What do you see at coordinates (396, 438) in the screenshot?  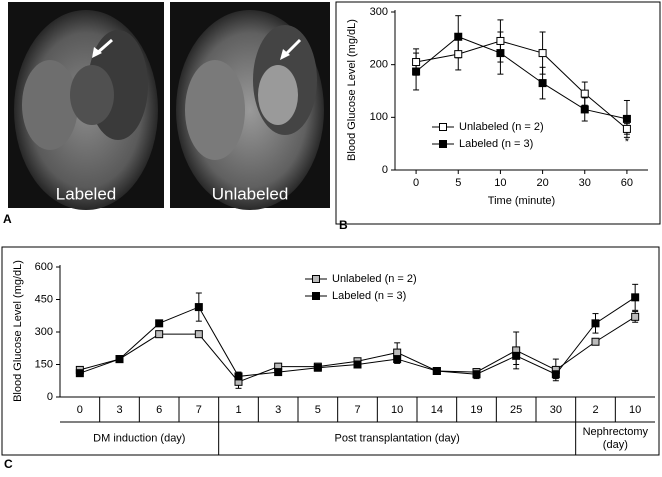 I see `group-label: Post transplantation (day)` at bounding box center [396, 438].